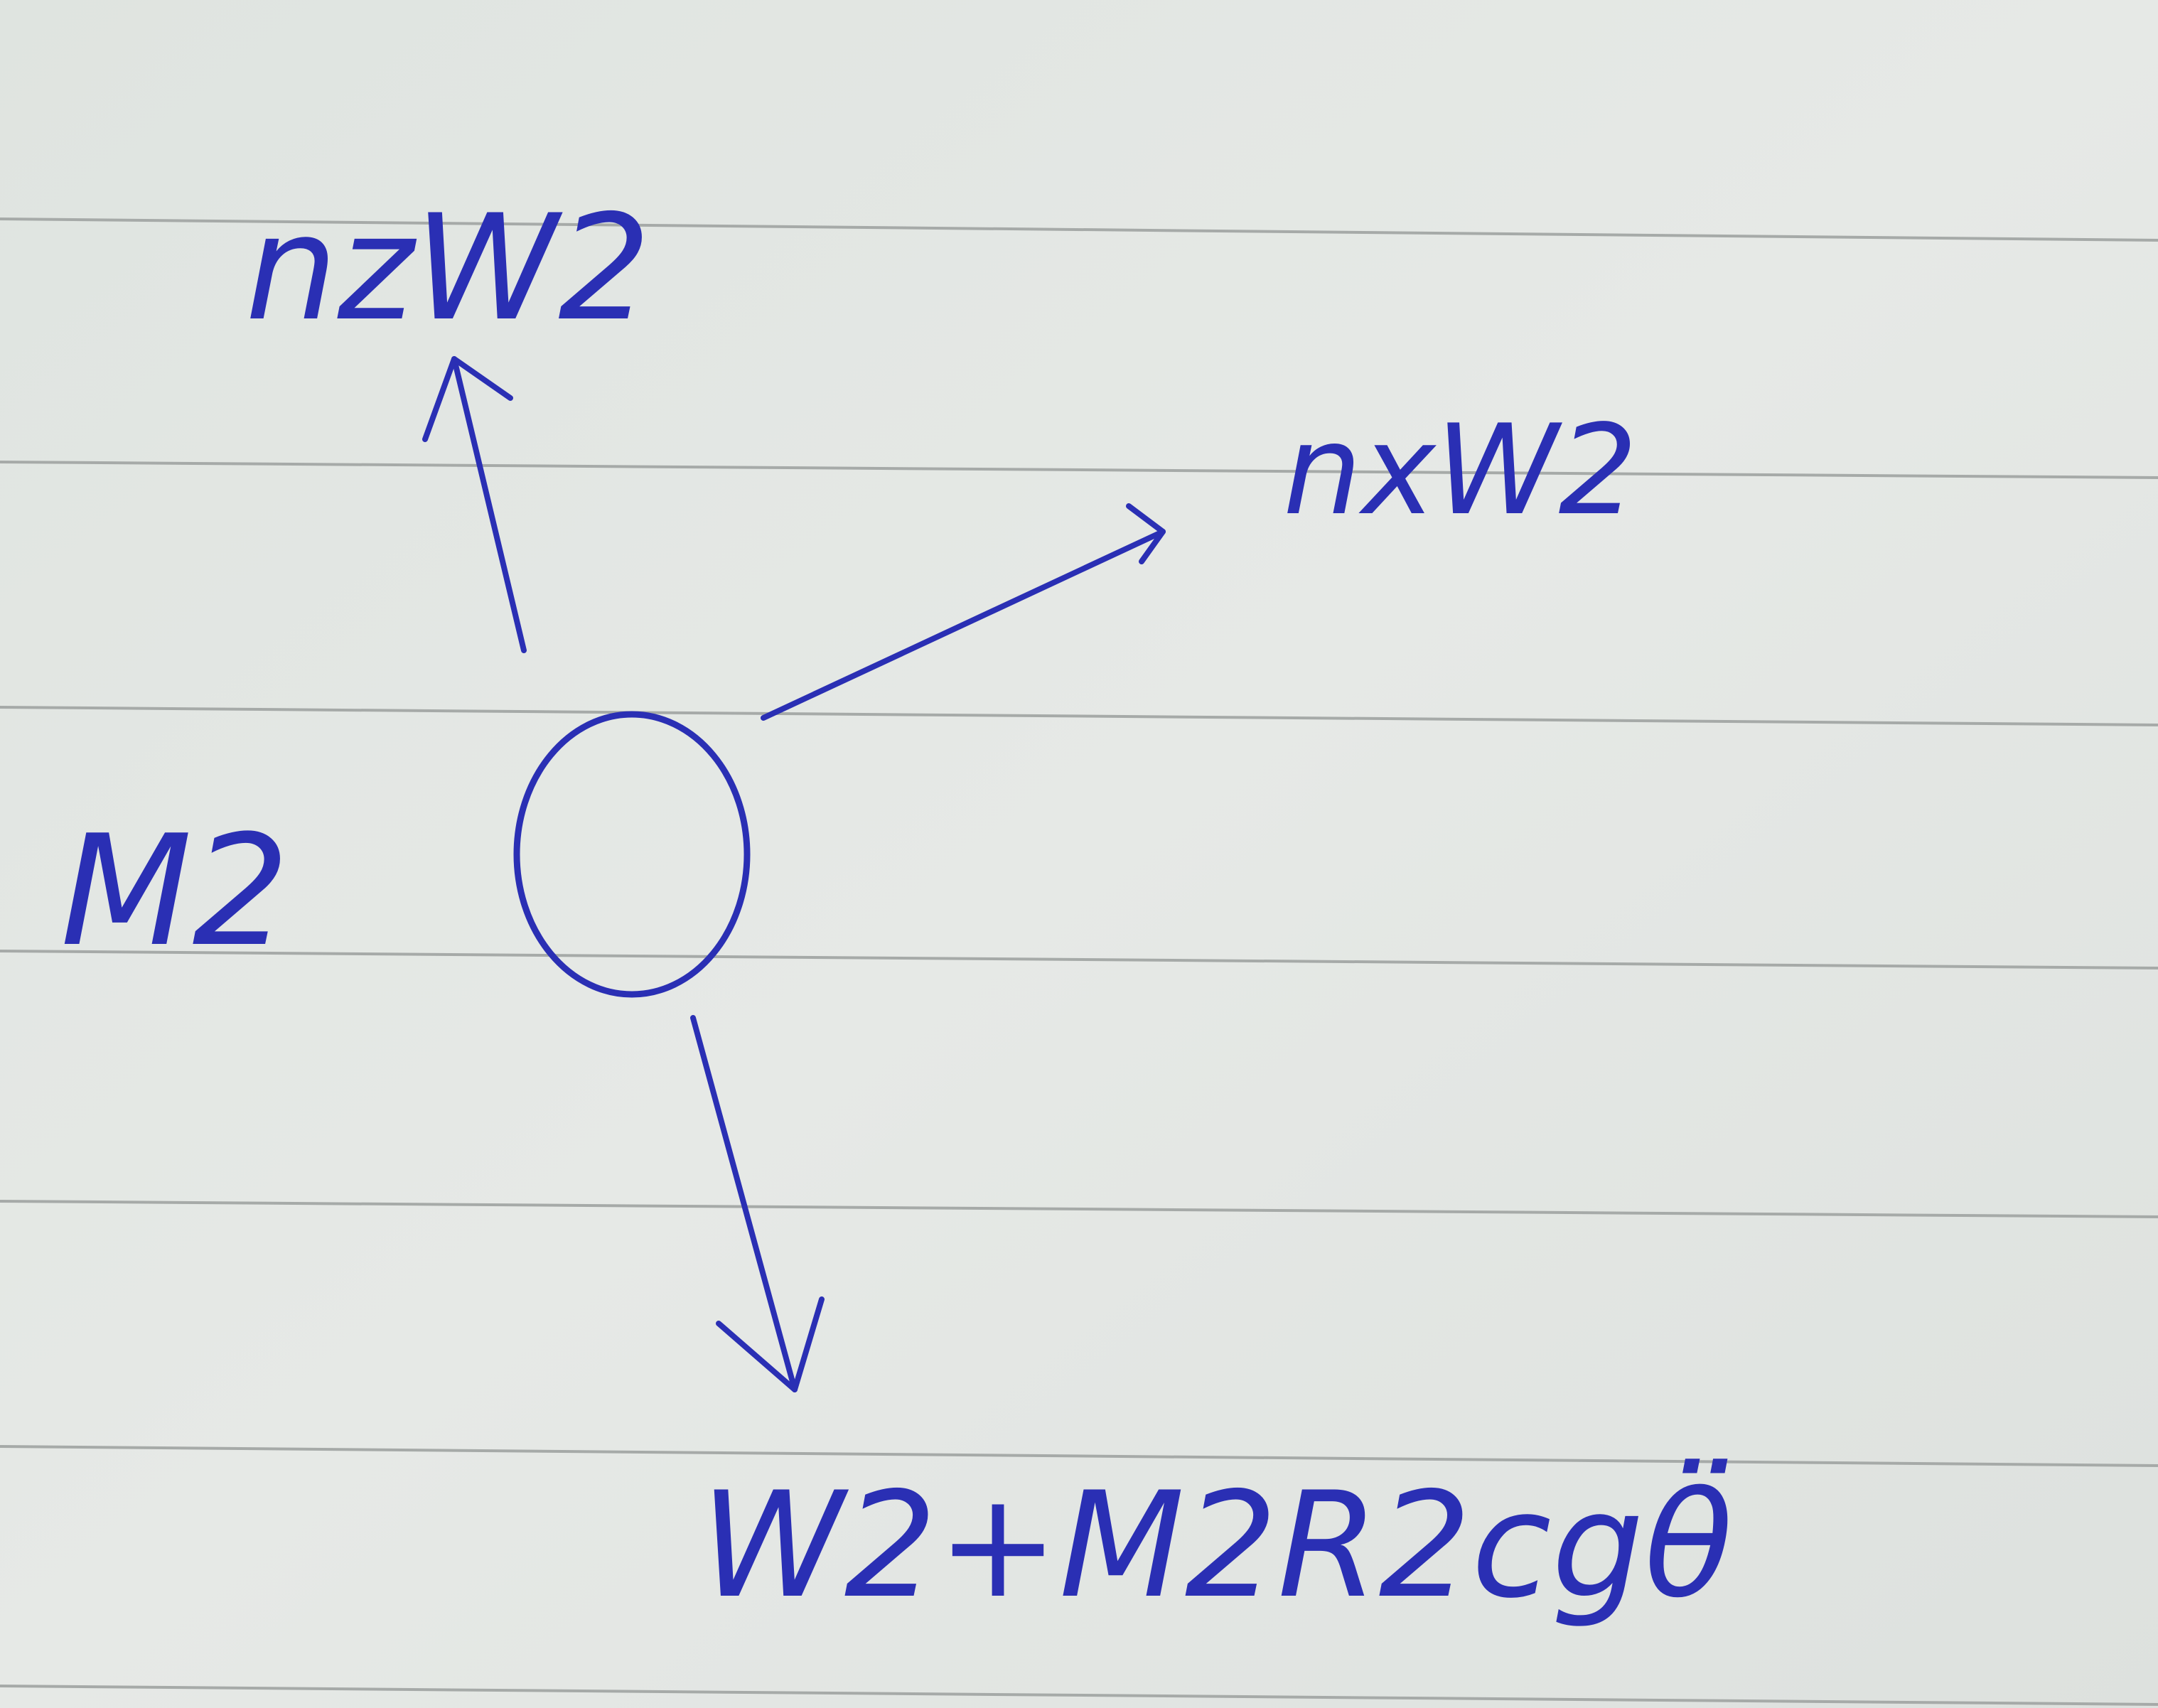 The width and height of the screenshot is (2158, 1708). What do you see at coordinates (963, 612) in the screenshot?
I see `rightward-force-arrow` at bounding box center [963, 612].